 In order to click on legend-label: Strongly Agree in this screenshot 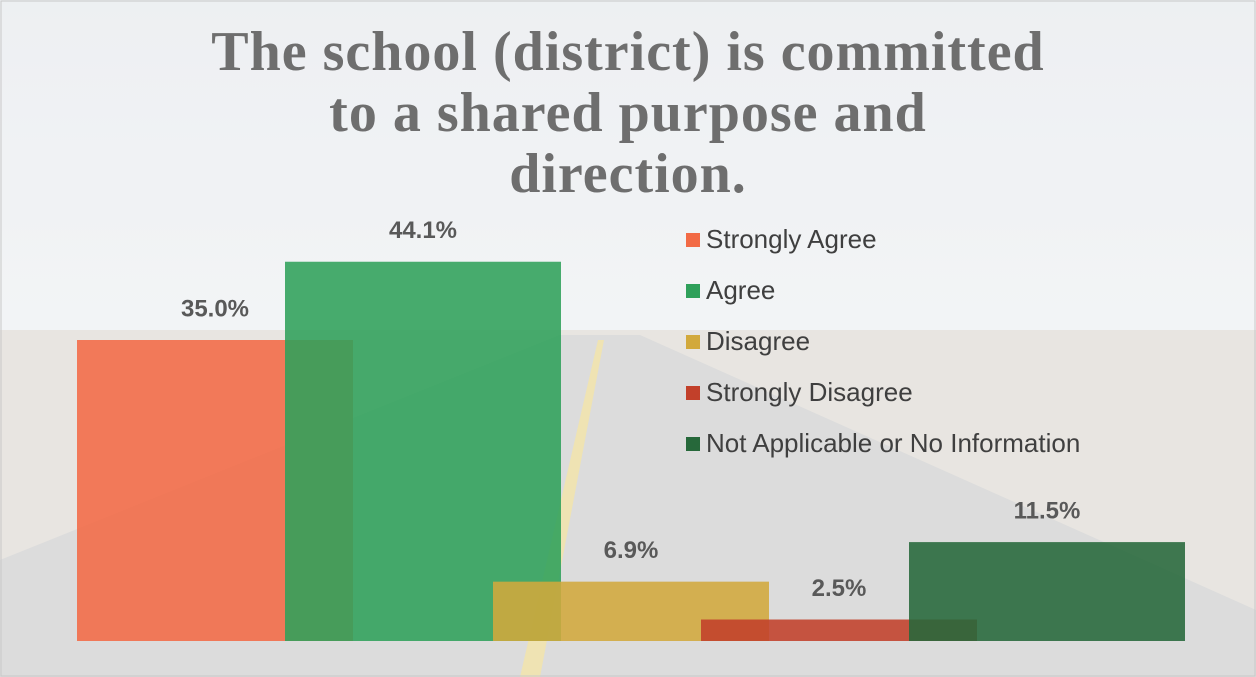, I will do `click(791, 239)`.